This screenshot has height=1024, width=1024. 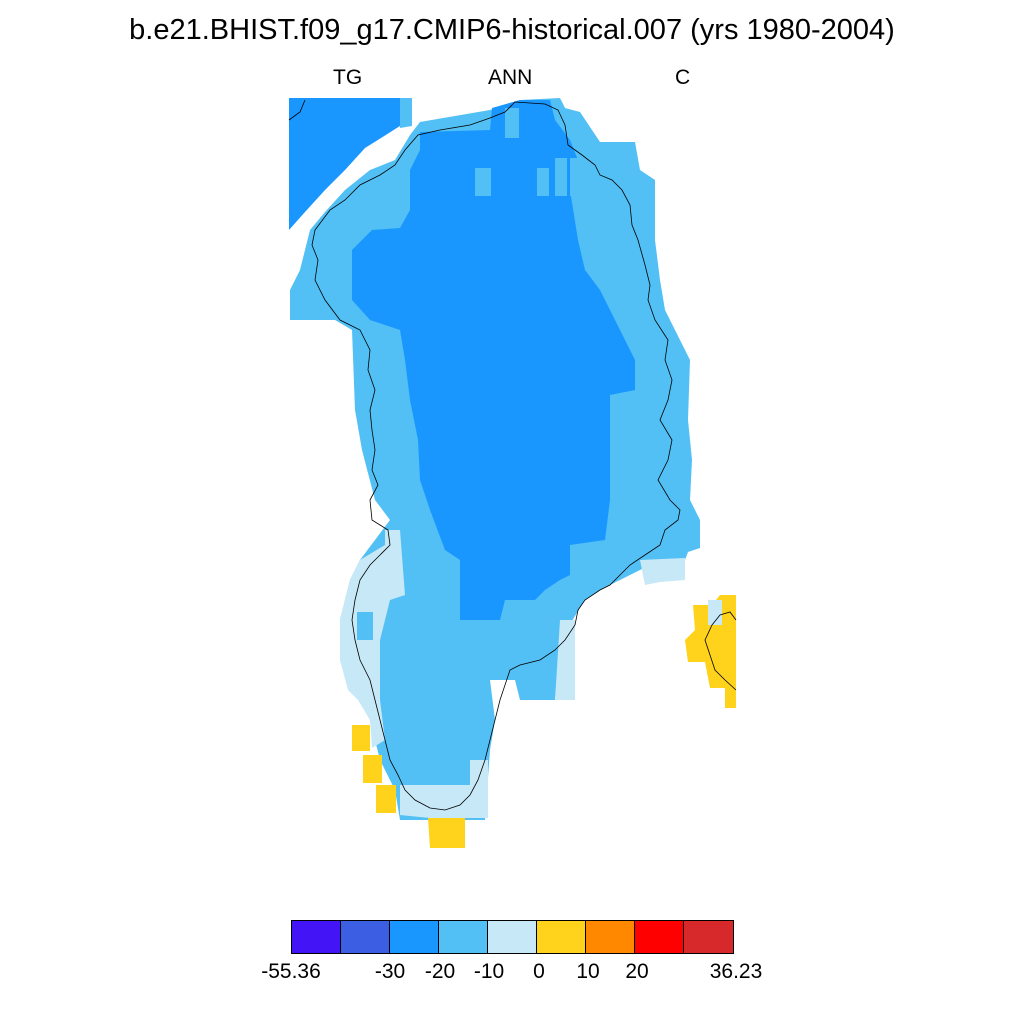 What do you see at coordinates (406, 113) in the screenshot?
I see `map-cell-light-nw` at bounding box center [406, 113].